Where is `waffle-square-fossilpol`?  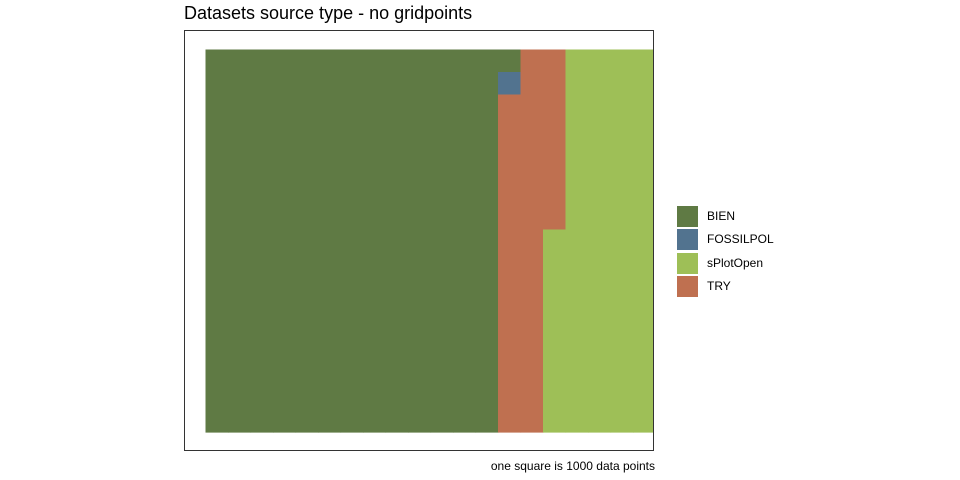 waffle-square-fossilpol is located at coordinates (510, 84).